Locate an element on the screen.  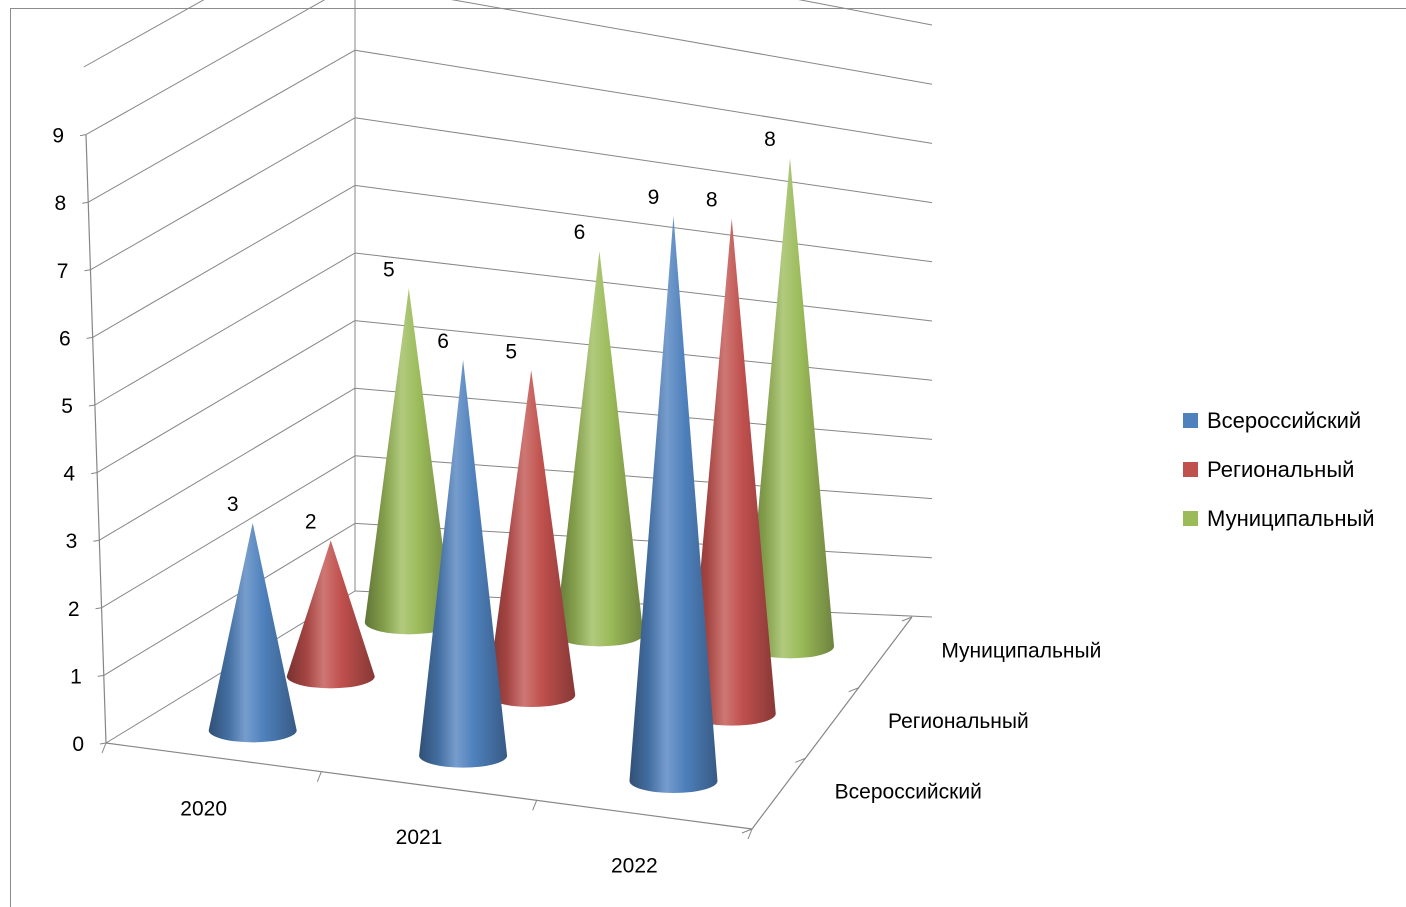
value-tick-label: 3 is located at coordinates (72, 541).